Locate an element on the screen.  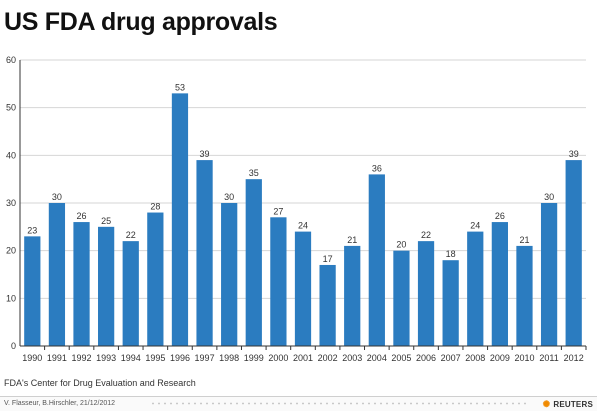
data-label: 27 is located at coordinates (278, 211).